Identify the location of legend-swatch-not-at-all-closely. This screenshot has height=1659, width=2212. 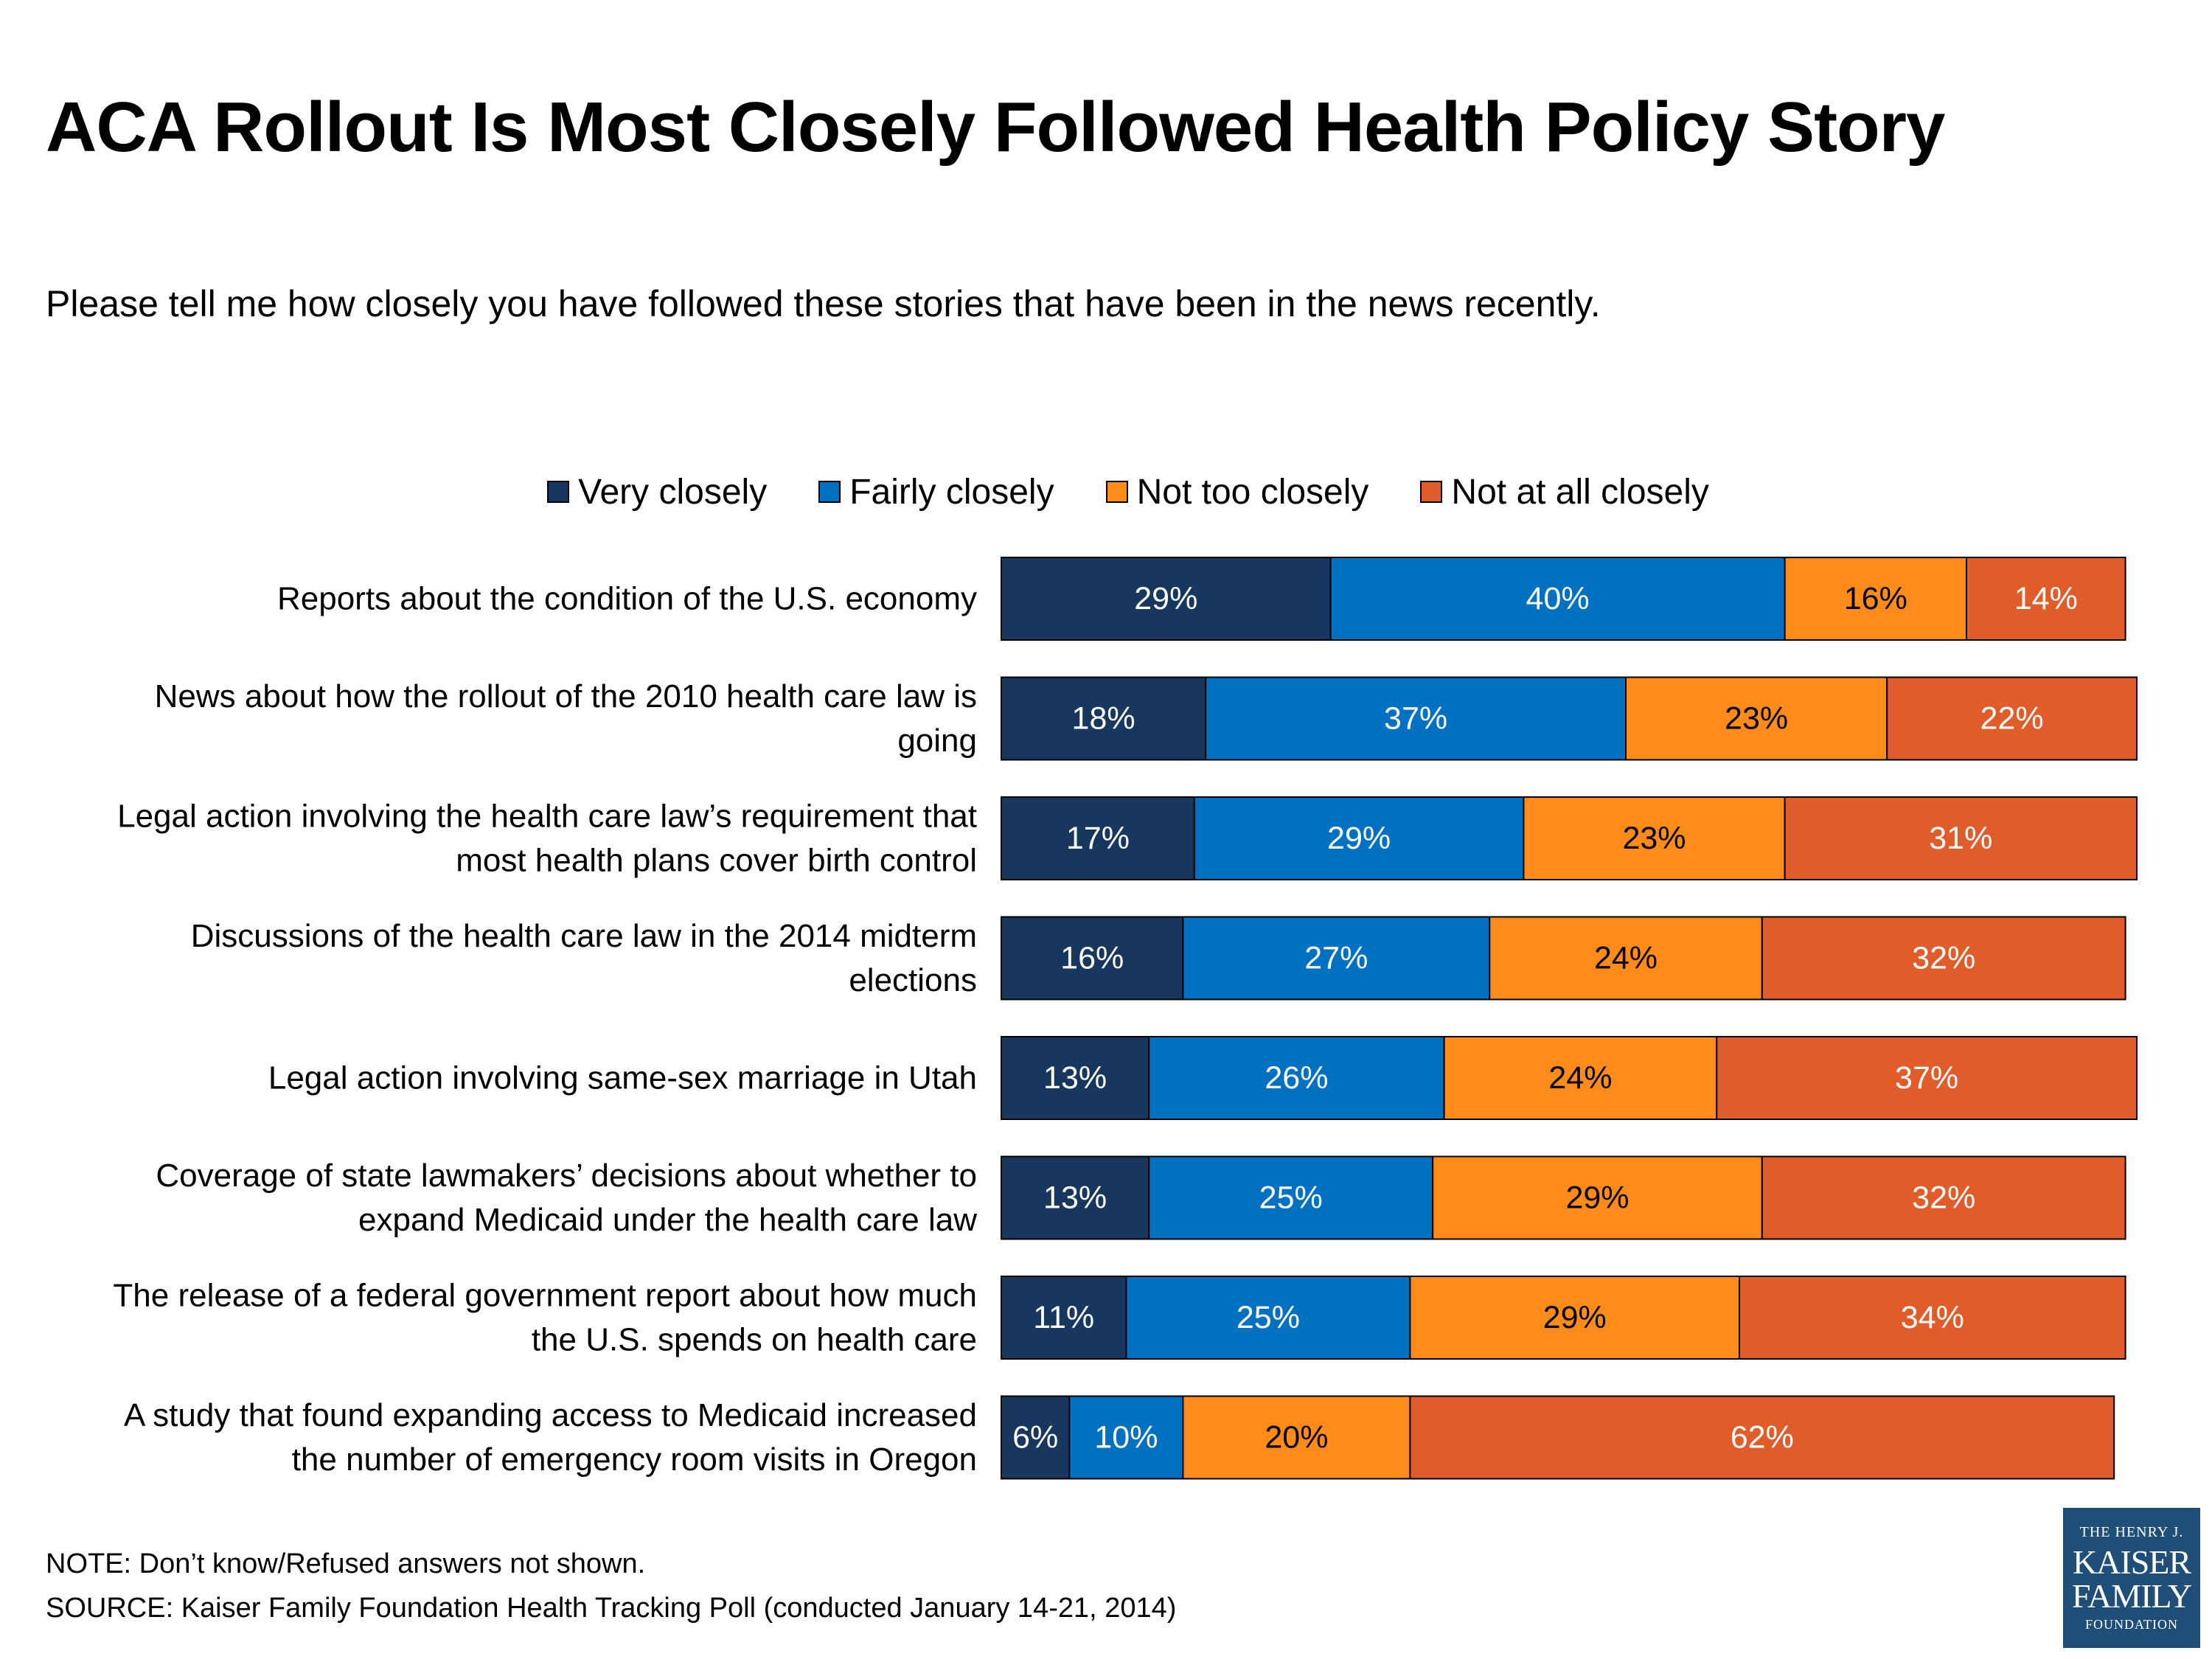
(1431, 492).